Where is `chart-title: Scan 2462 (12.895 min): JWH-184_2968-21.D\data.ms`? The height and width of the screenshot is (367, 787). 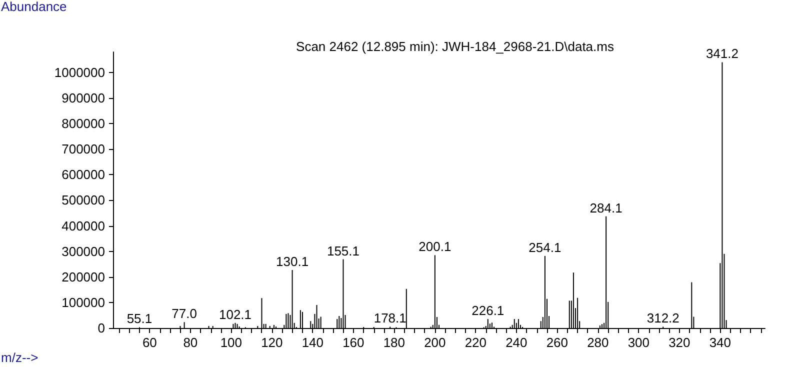
chart-title: Scan 2462 (12.895 min): JWH-184_2968-21.D\data.ms is located at coordinates (455, 46).